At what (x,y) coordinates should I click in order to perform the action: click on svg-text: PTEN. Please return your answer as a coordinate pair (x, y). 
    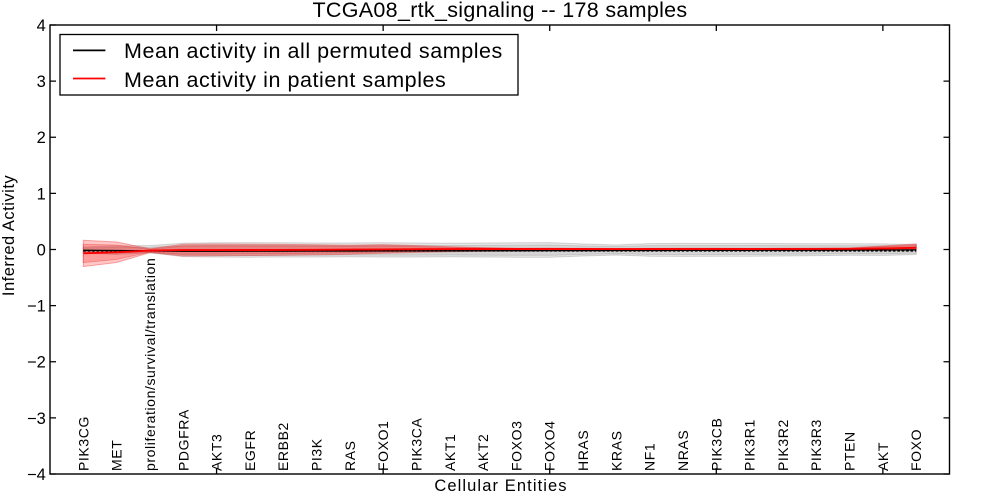
    Looking at the image, I should click on (850, 451).